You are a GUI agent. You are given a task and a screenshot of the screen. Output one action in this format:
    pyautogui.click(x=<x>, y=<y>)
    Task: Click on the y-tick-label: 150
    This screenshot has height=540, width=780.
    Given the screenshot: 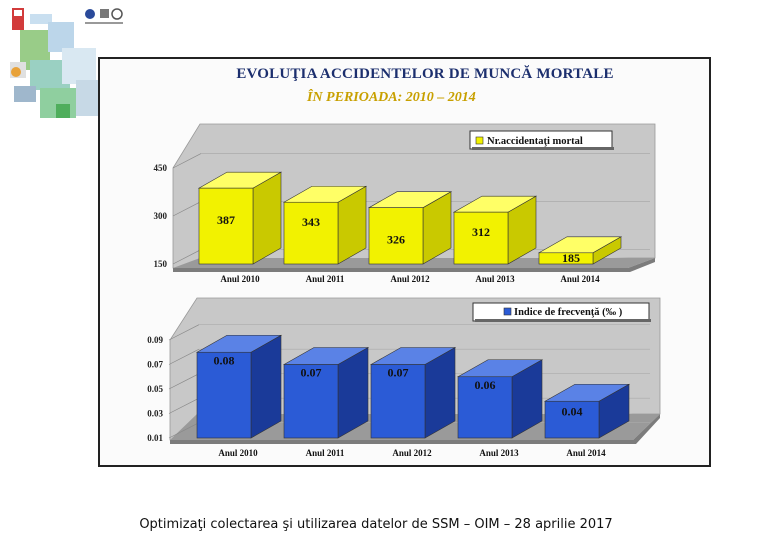 What is the action you would take?
    pyautogui.click(x=161, y=264)
    